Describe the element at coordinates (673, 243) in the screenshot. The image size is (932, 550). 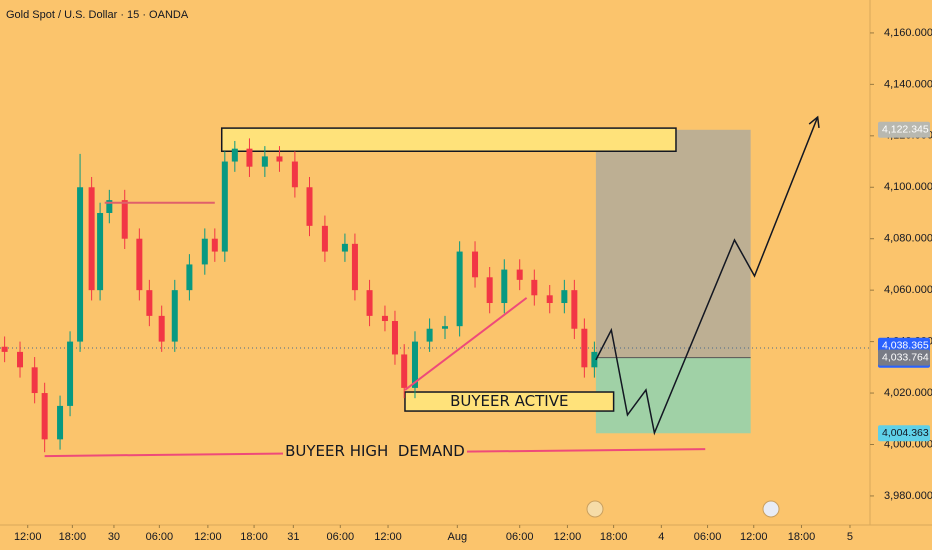
I see `target-zone` at that location.